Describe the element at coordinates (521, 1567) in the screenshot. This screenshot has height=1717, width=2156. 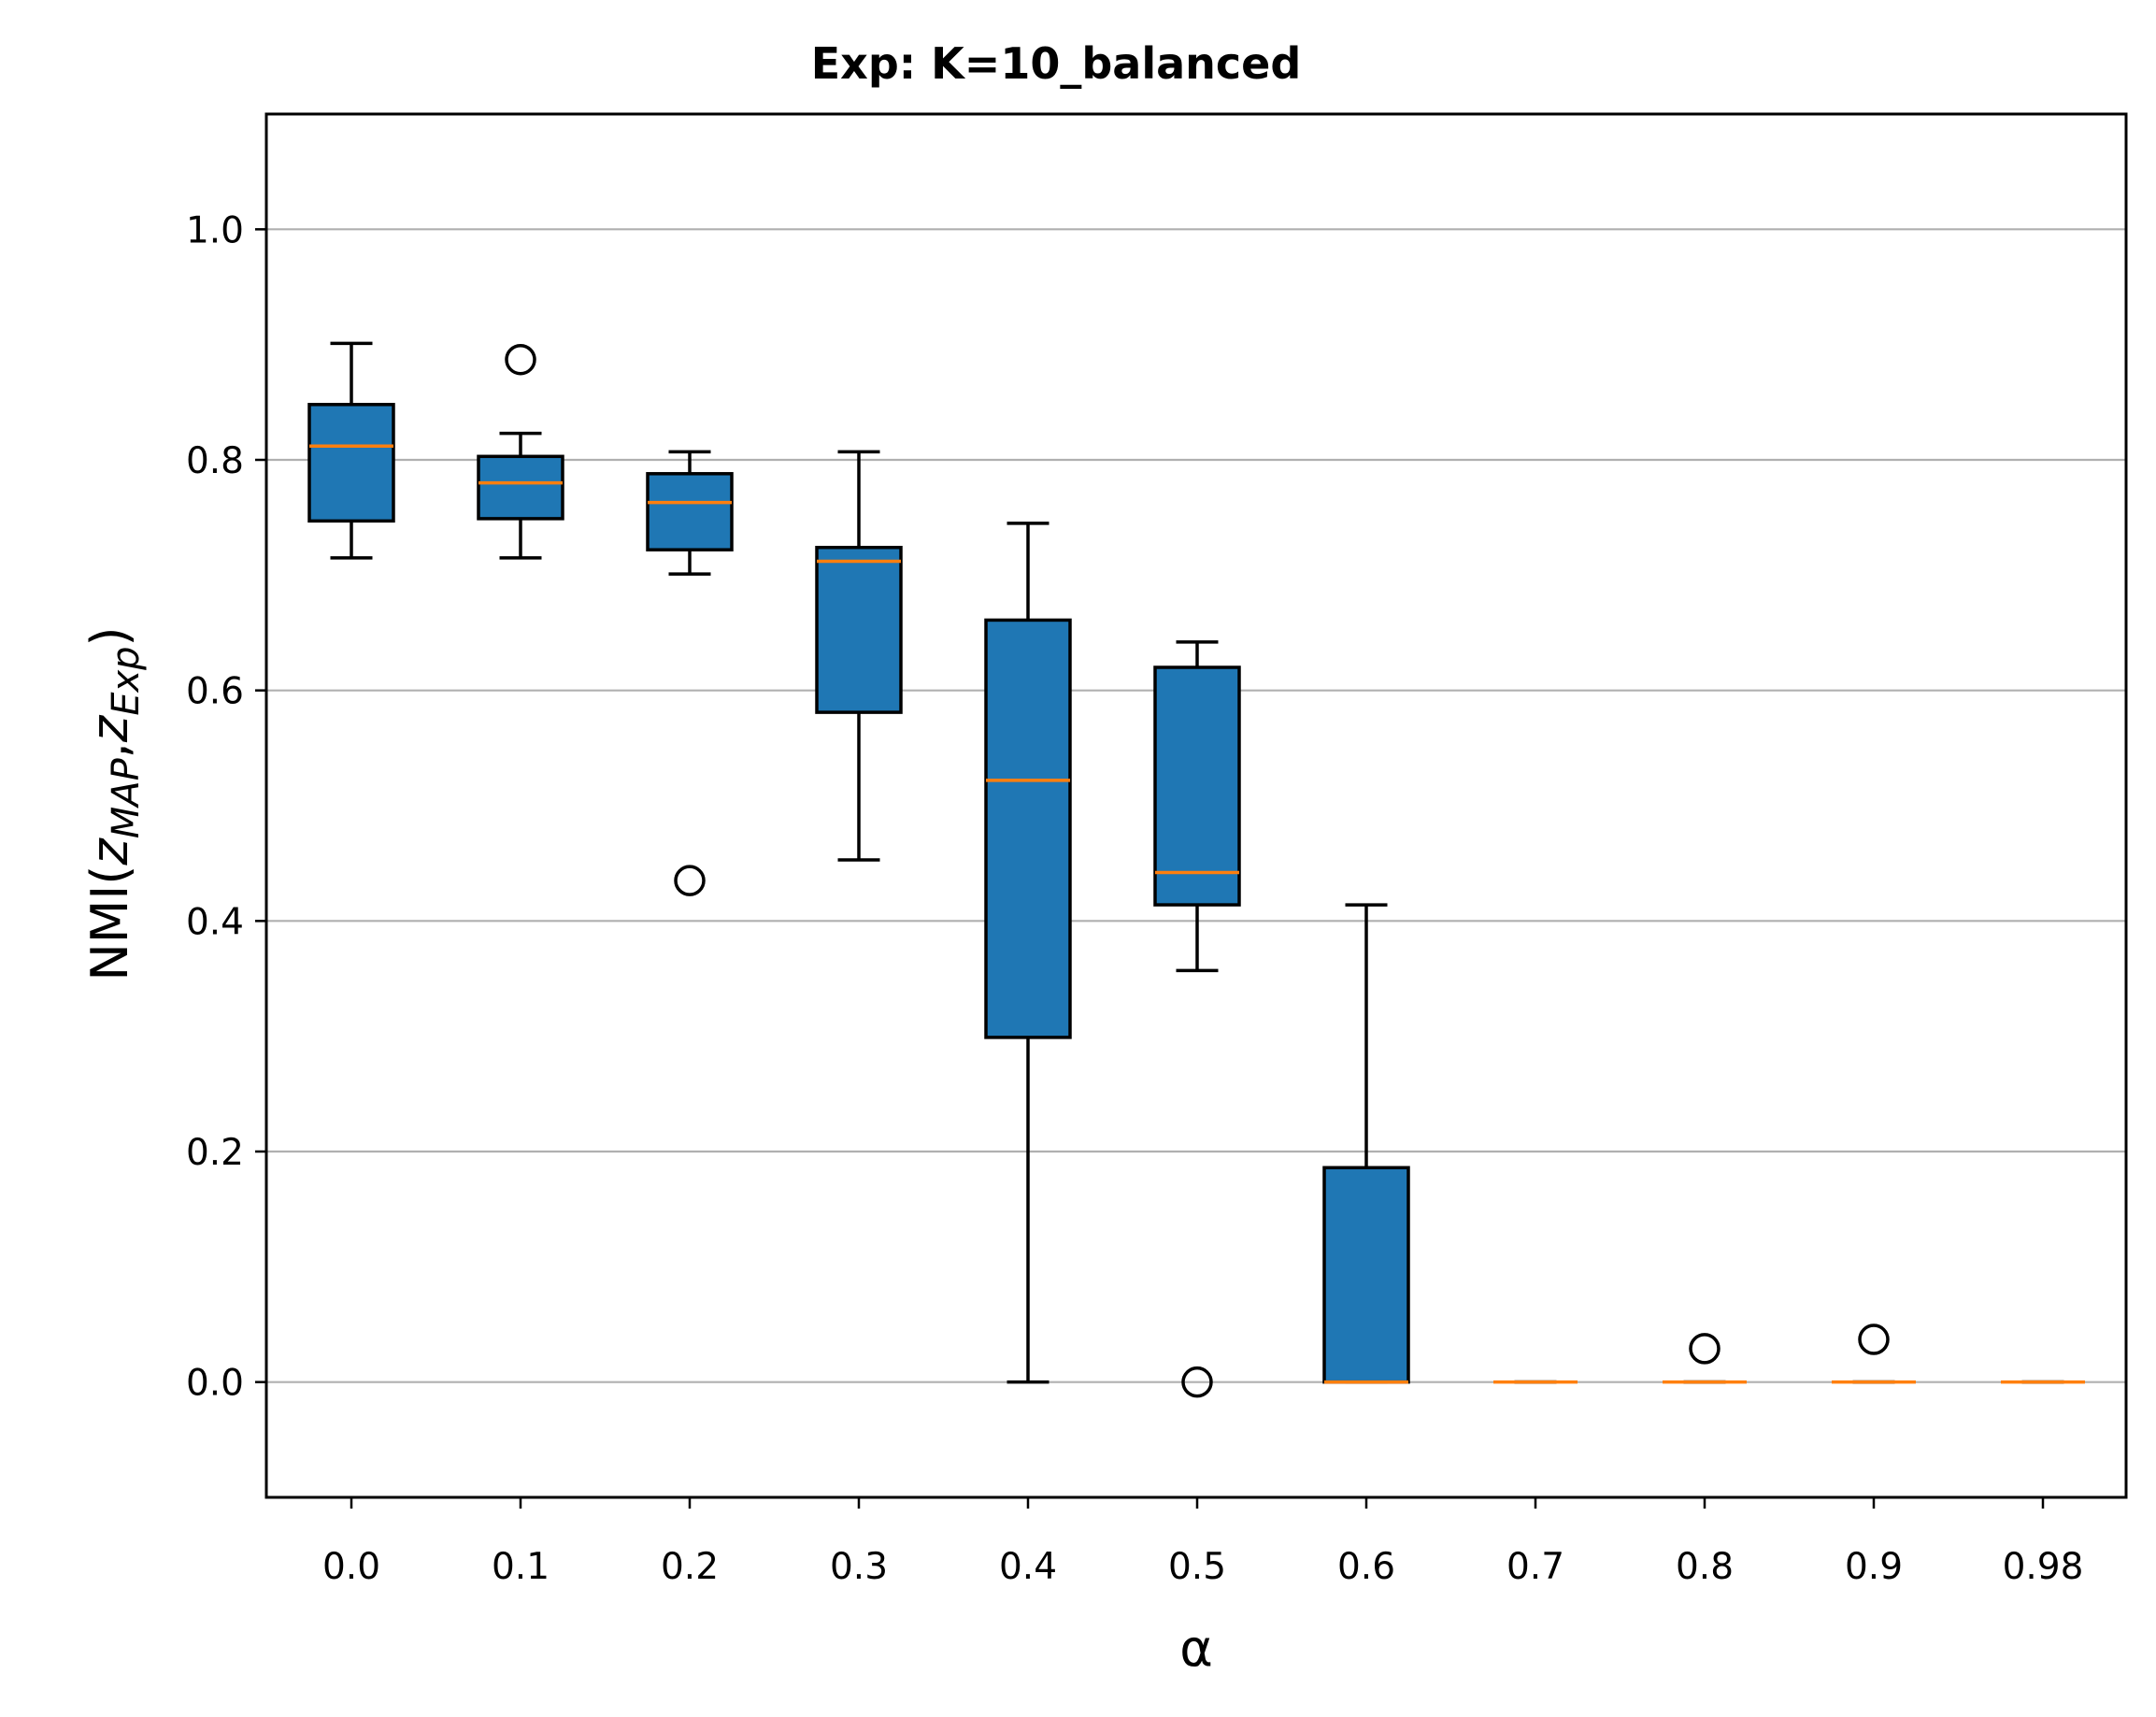
I see `x-tick-label: 0.1` at that location.